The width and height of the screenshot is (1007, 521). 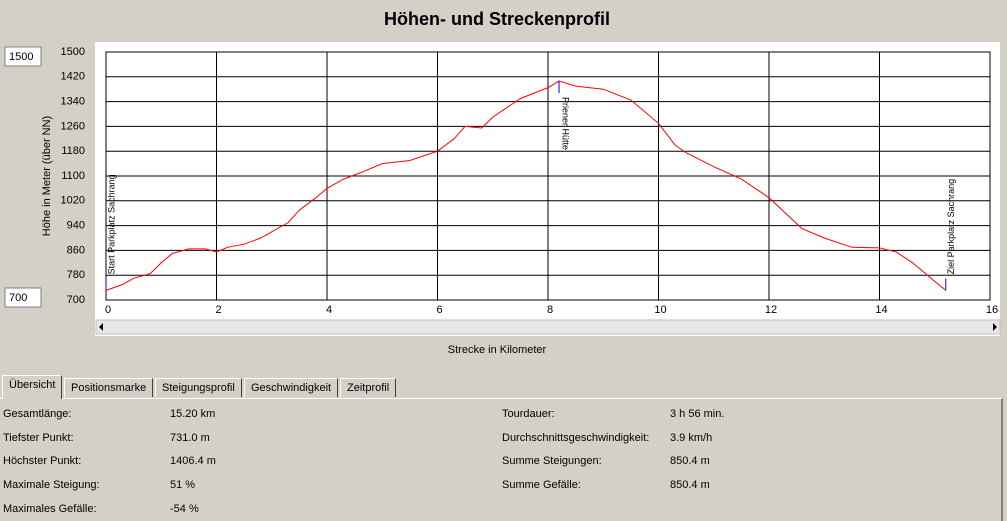 I want to click on x-tick-label: 14, so click(x=881, y=310).